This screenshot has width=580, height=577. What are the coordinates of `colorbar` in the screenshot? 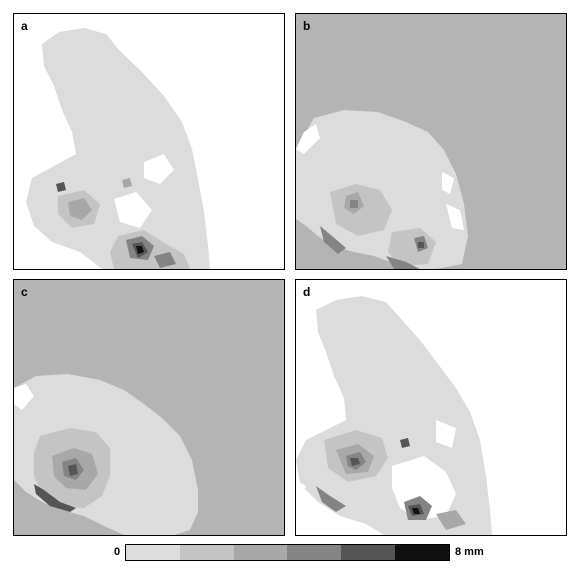 It's located at (287, 552).